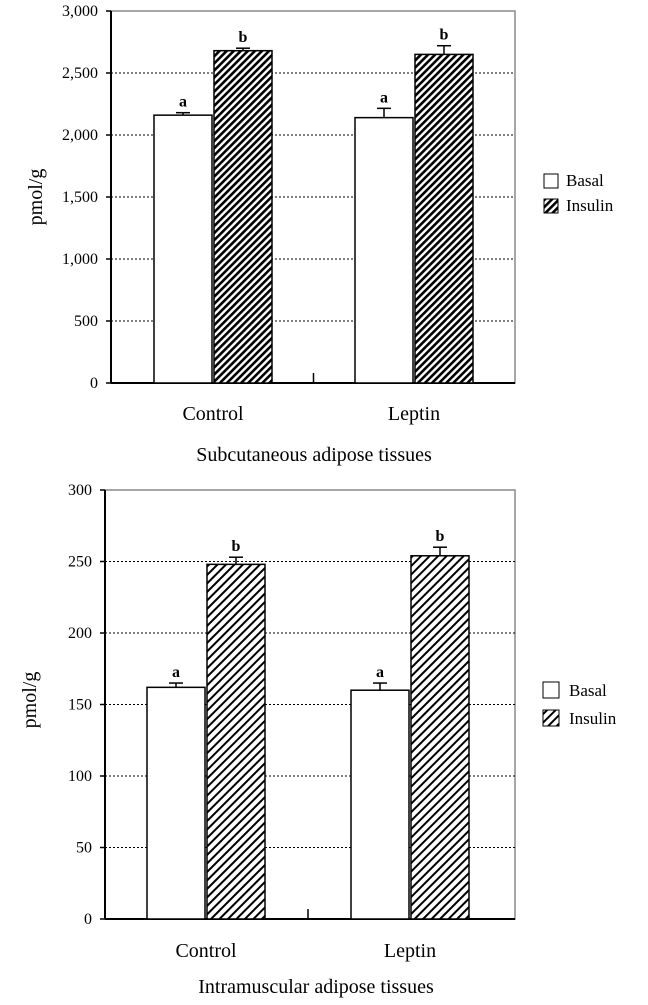  Describe the element at coordinates (314, 455) in the screenshot. I see `chart-1-xlabel: Subcutaneous adipose tissues` at that location.